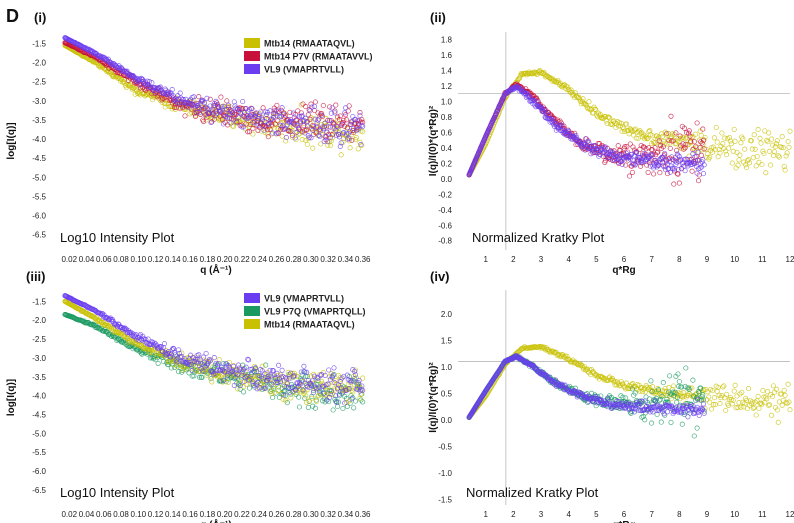 This screenshot has height=523, width=794. I want to click on x-tick-label: 0.22, so click(242, 514).